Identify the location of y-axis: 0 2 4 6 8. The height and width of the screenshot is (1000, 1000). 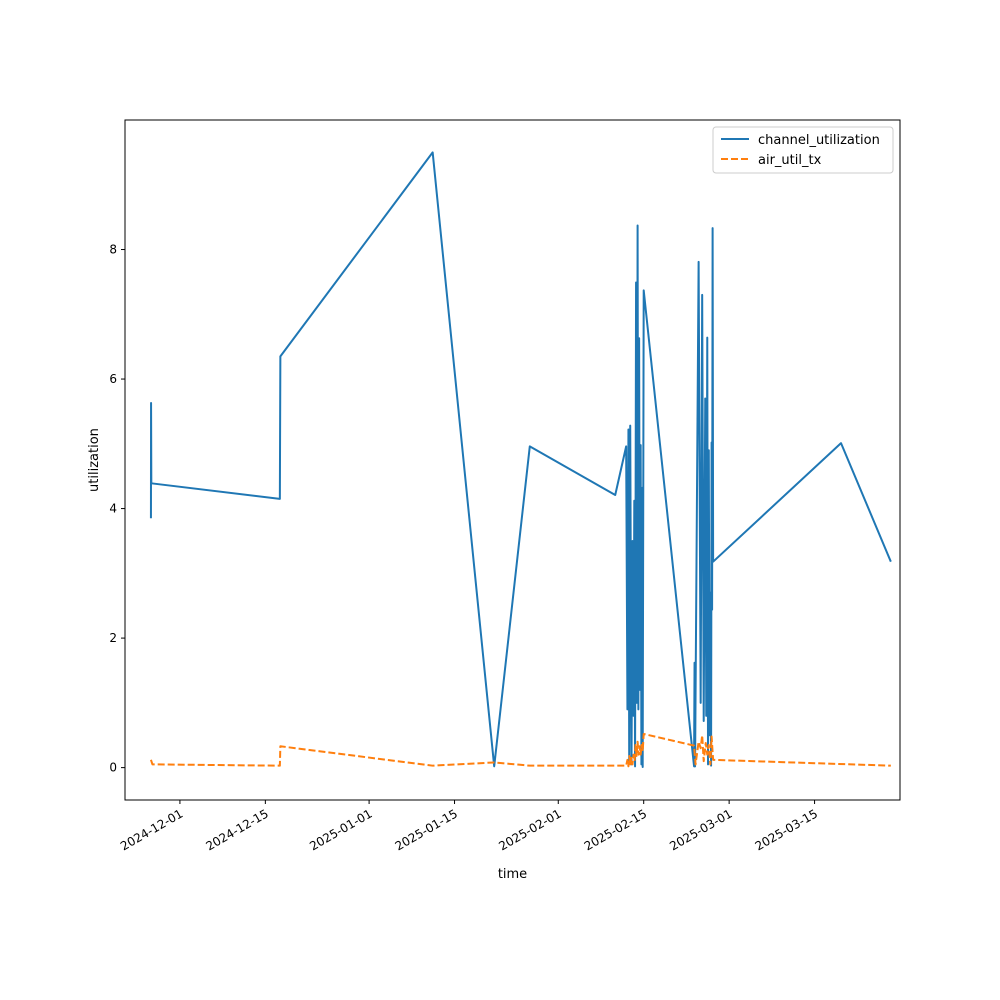
(117, 509).